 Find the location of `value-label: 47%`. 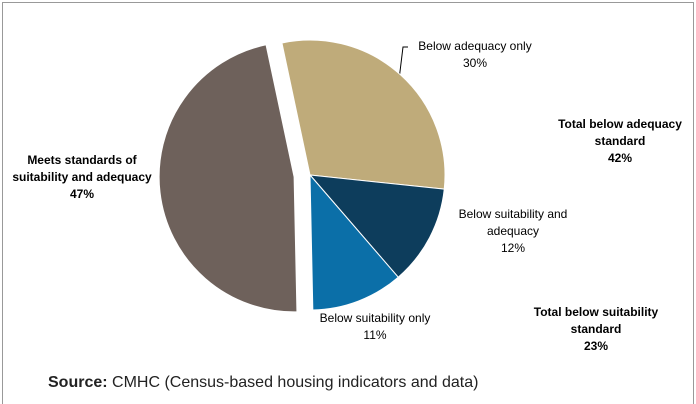

value-label: 47% is located at coordinates (82, 194).